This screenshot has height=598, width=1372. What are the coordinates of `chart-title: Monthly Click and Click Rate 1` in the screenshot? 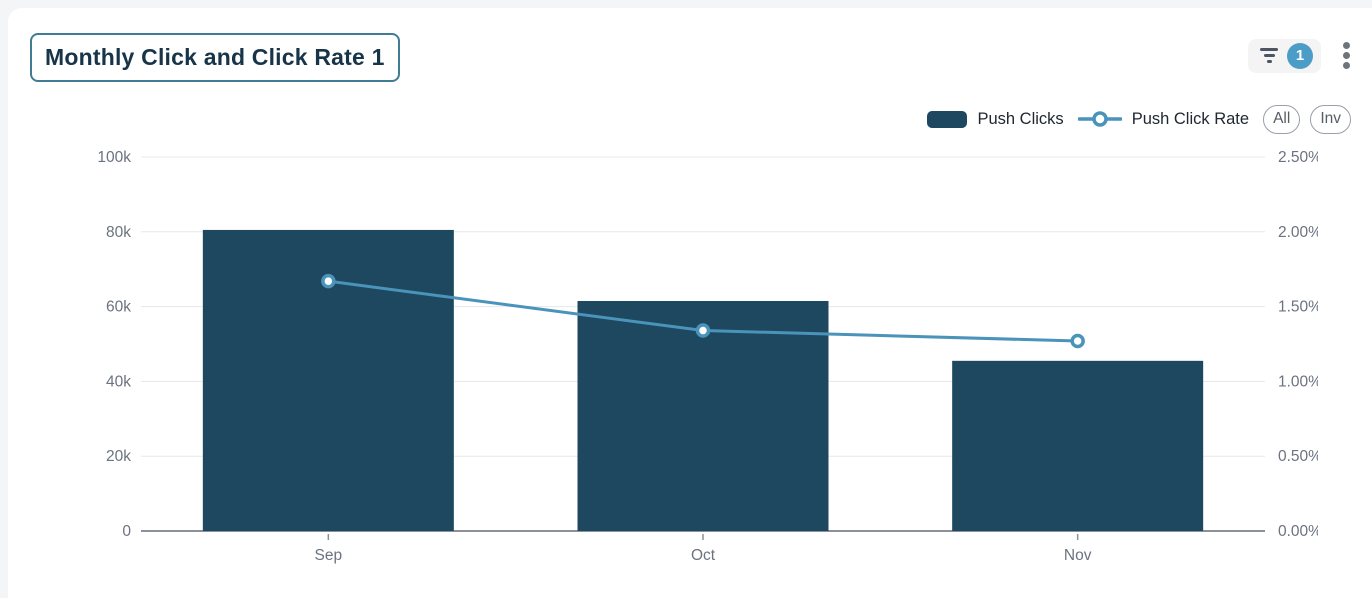 It's located at (215, 57).